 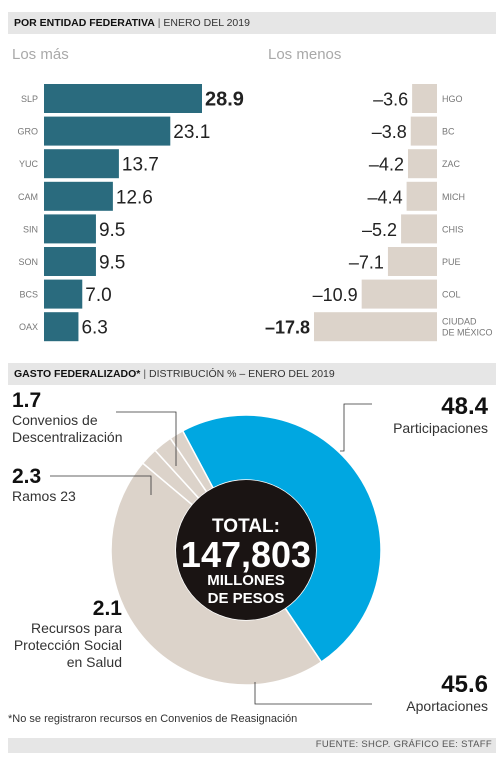 What do you see at coordinates (451, 295) in the screenshot?
I see `bar-category-label: COL` at bounding box center [451, 295].